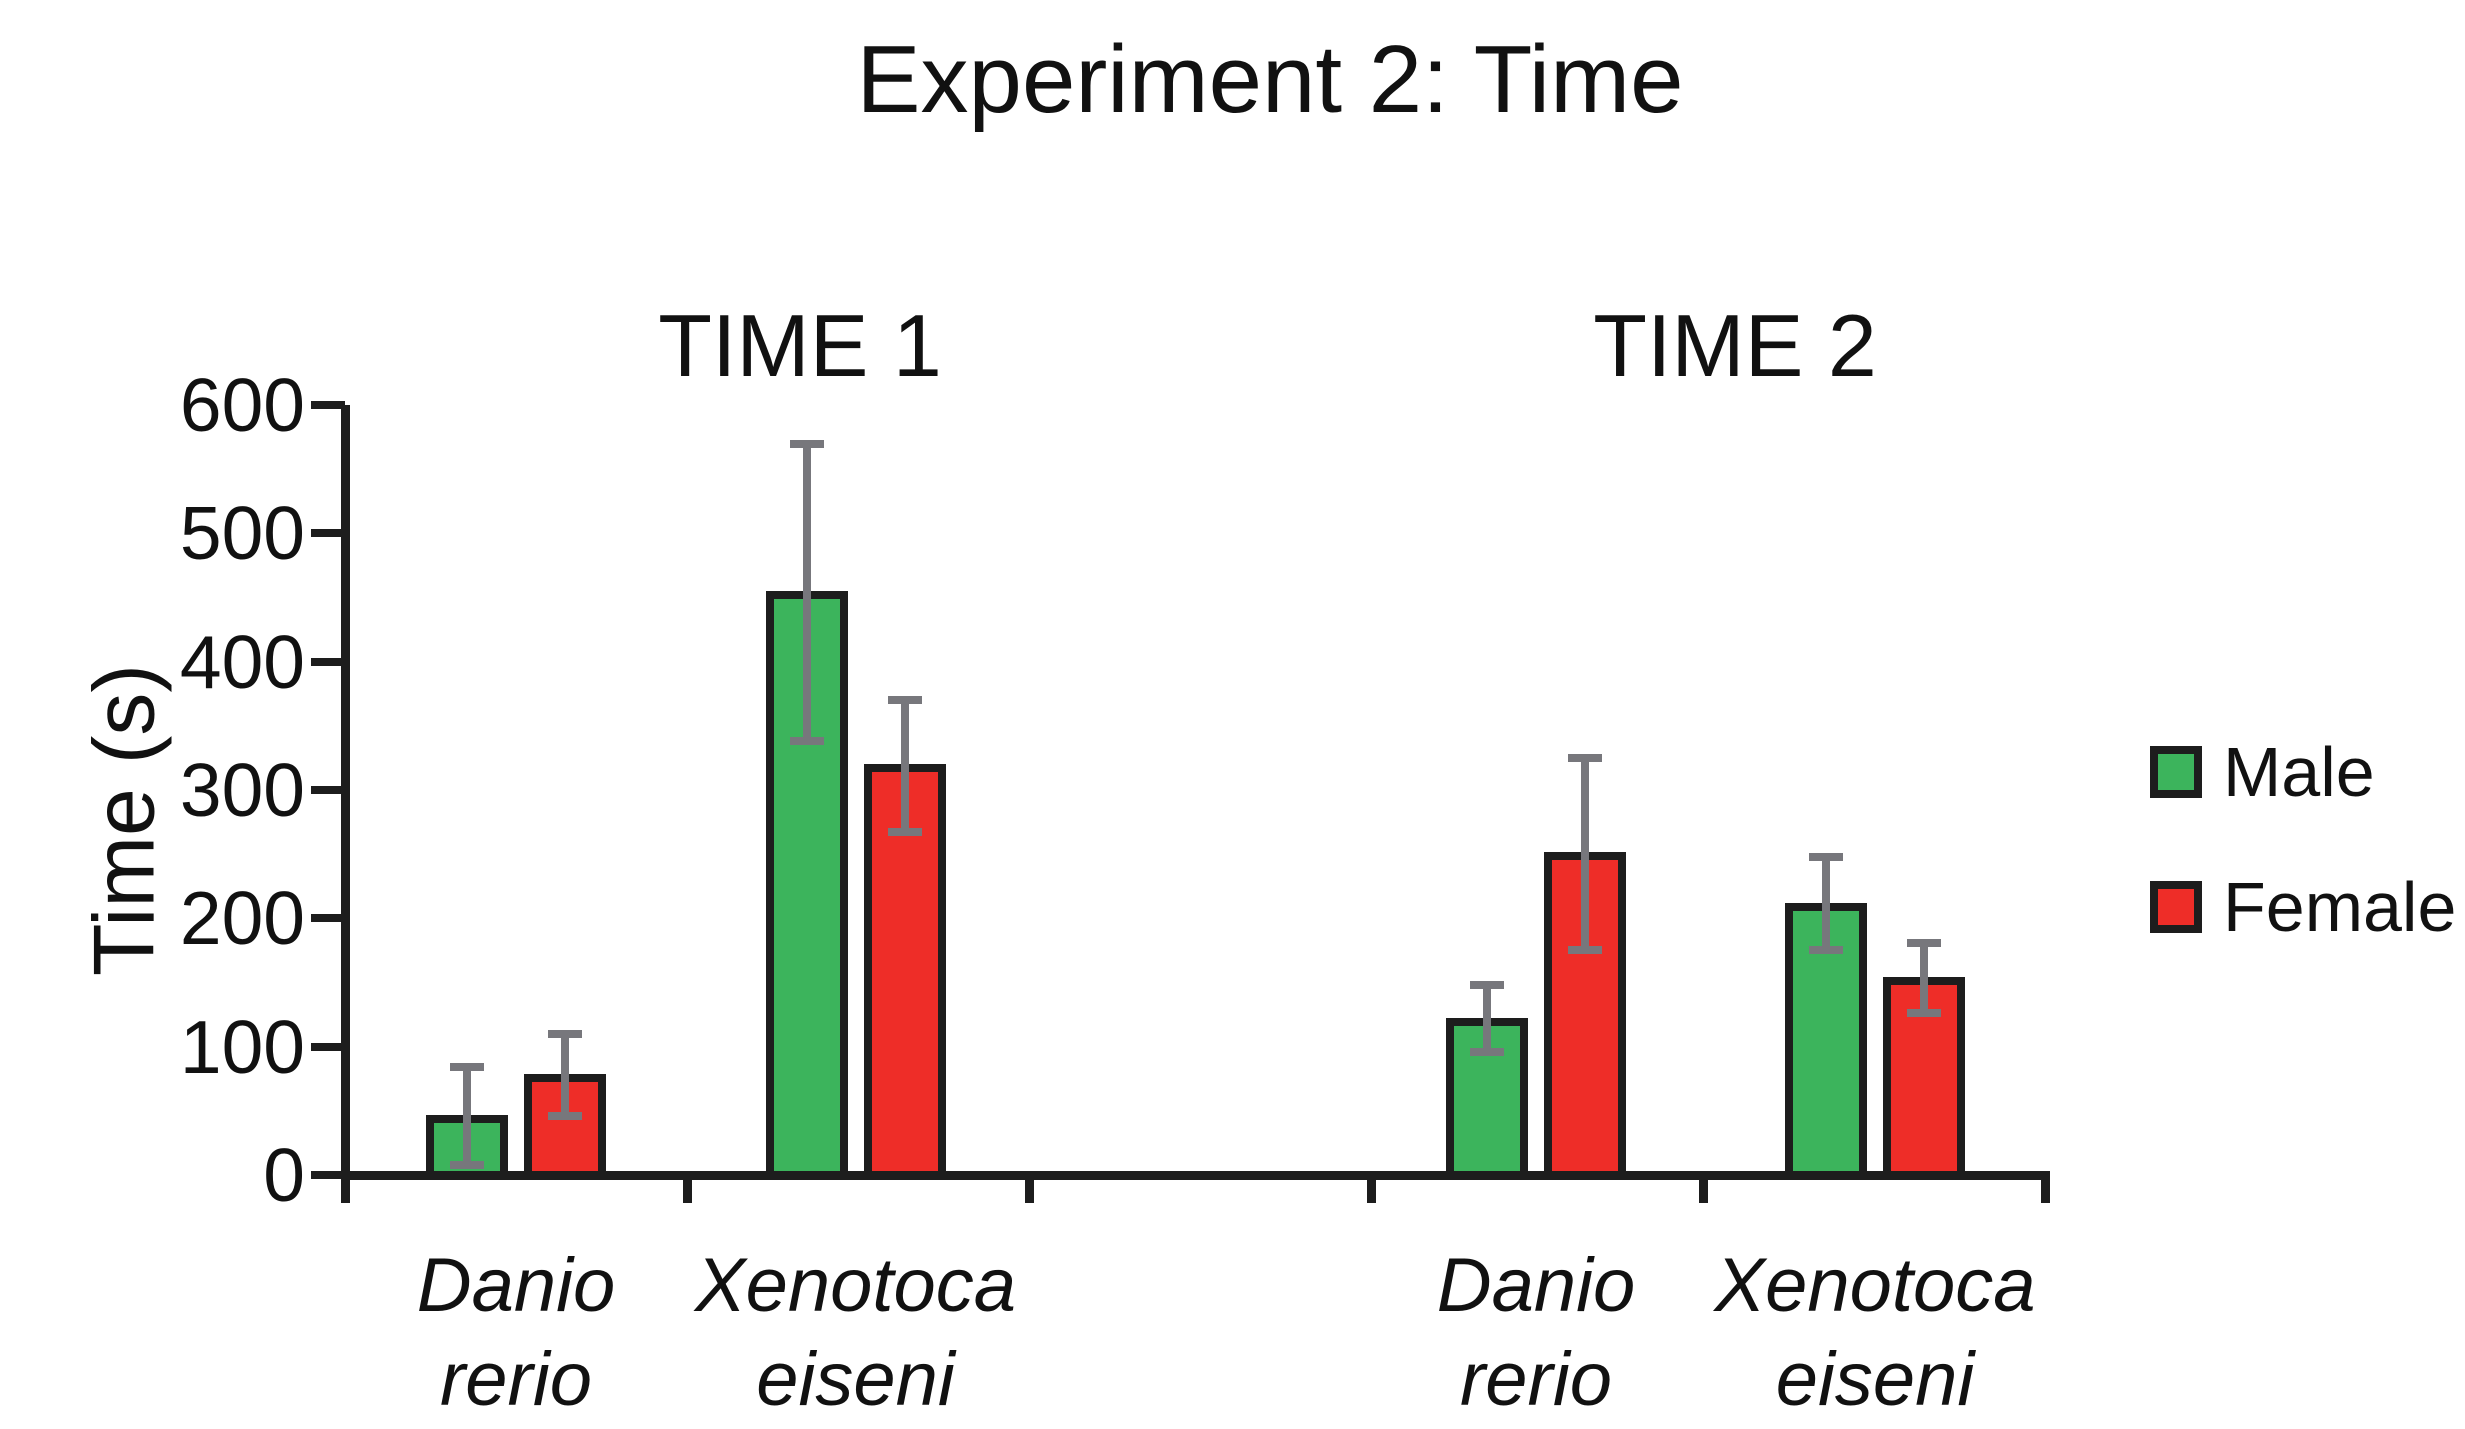 The height and width of the screenshot is (1429, 2465). I want to click on legend-swatch-female, so click(2176, 907).